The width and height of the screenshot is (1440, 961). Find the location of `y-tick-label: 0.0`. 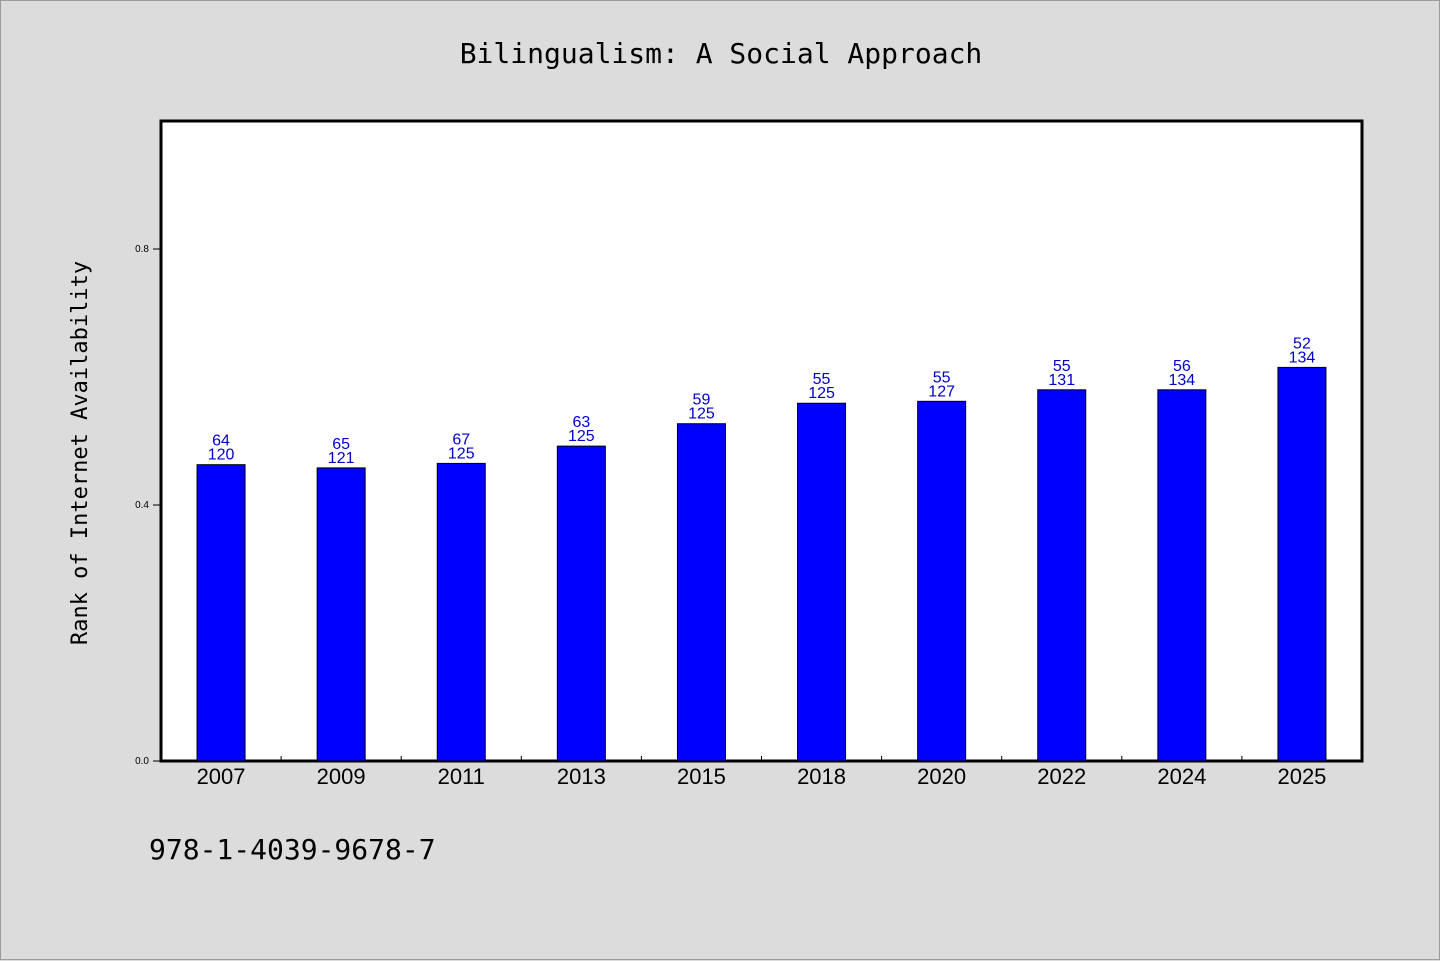

y-tick-label: 0.0 is located at coordinates (142, 761).